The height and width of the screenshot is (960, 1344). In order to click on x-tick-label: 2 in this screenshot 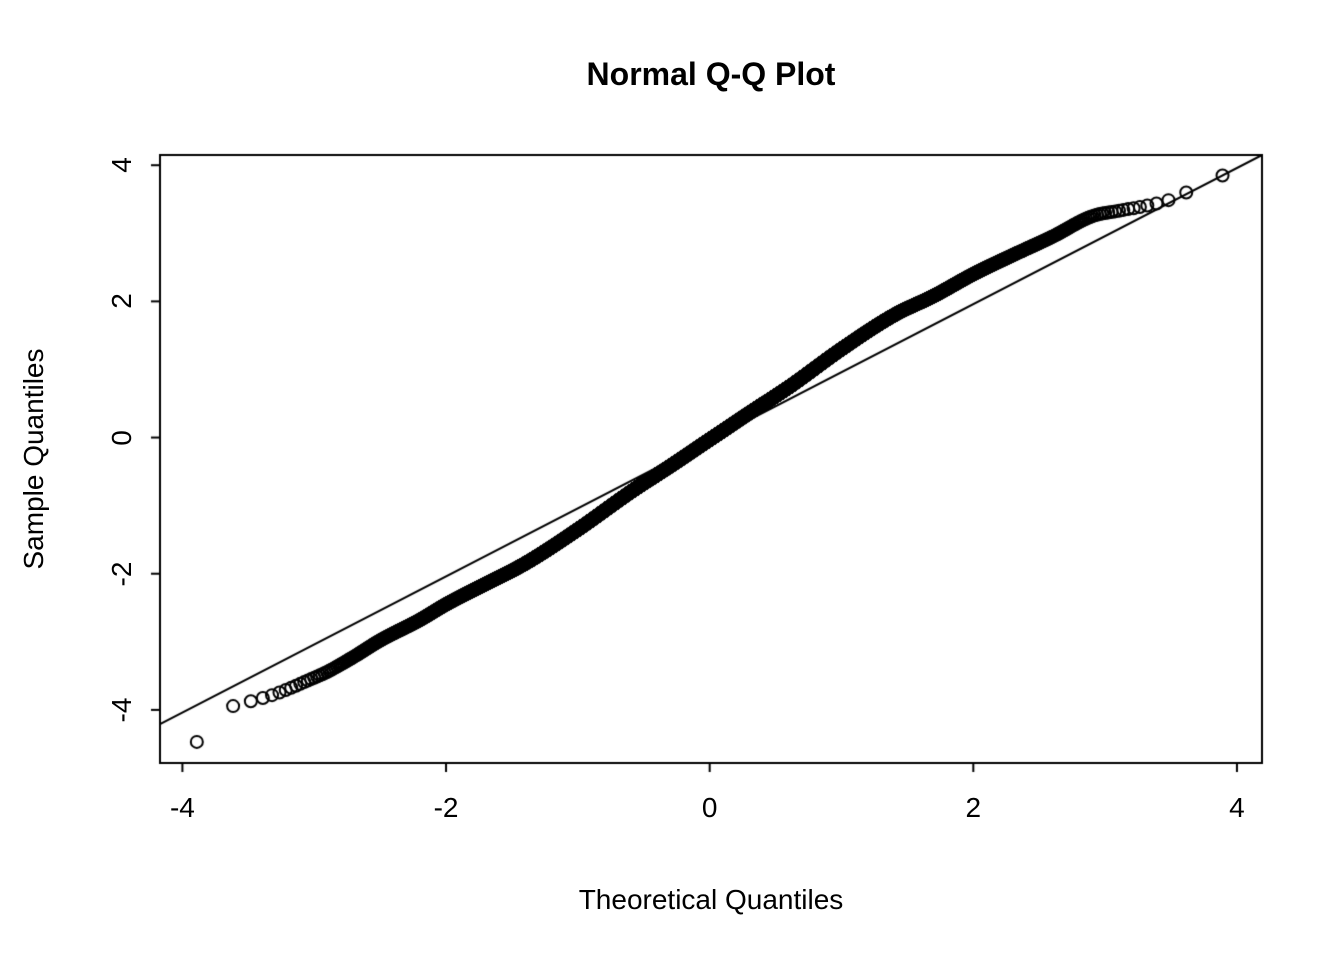, I will do `click(973, 807)`.